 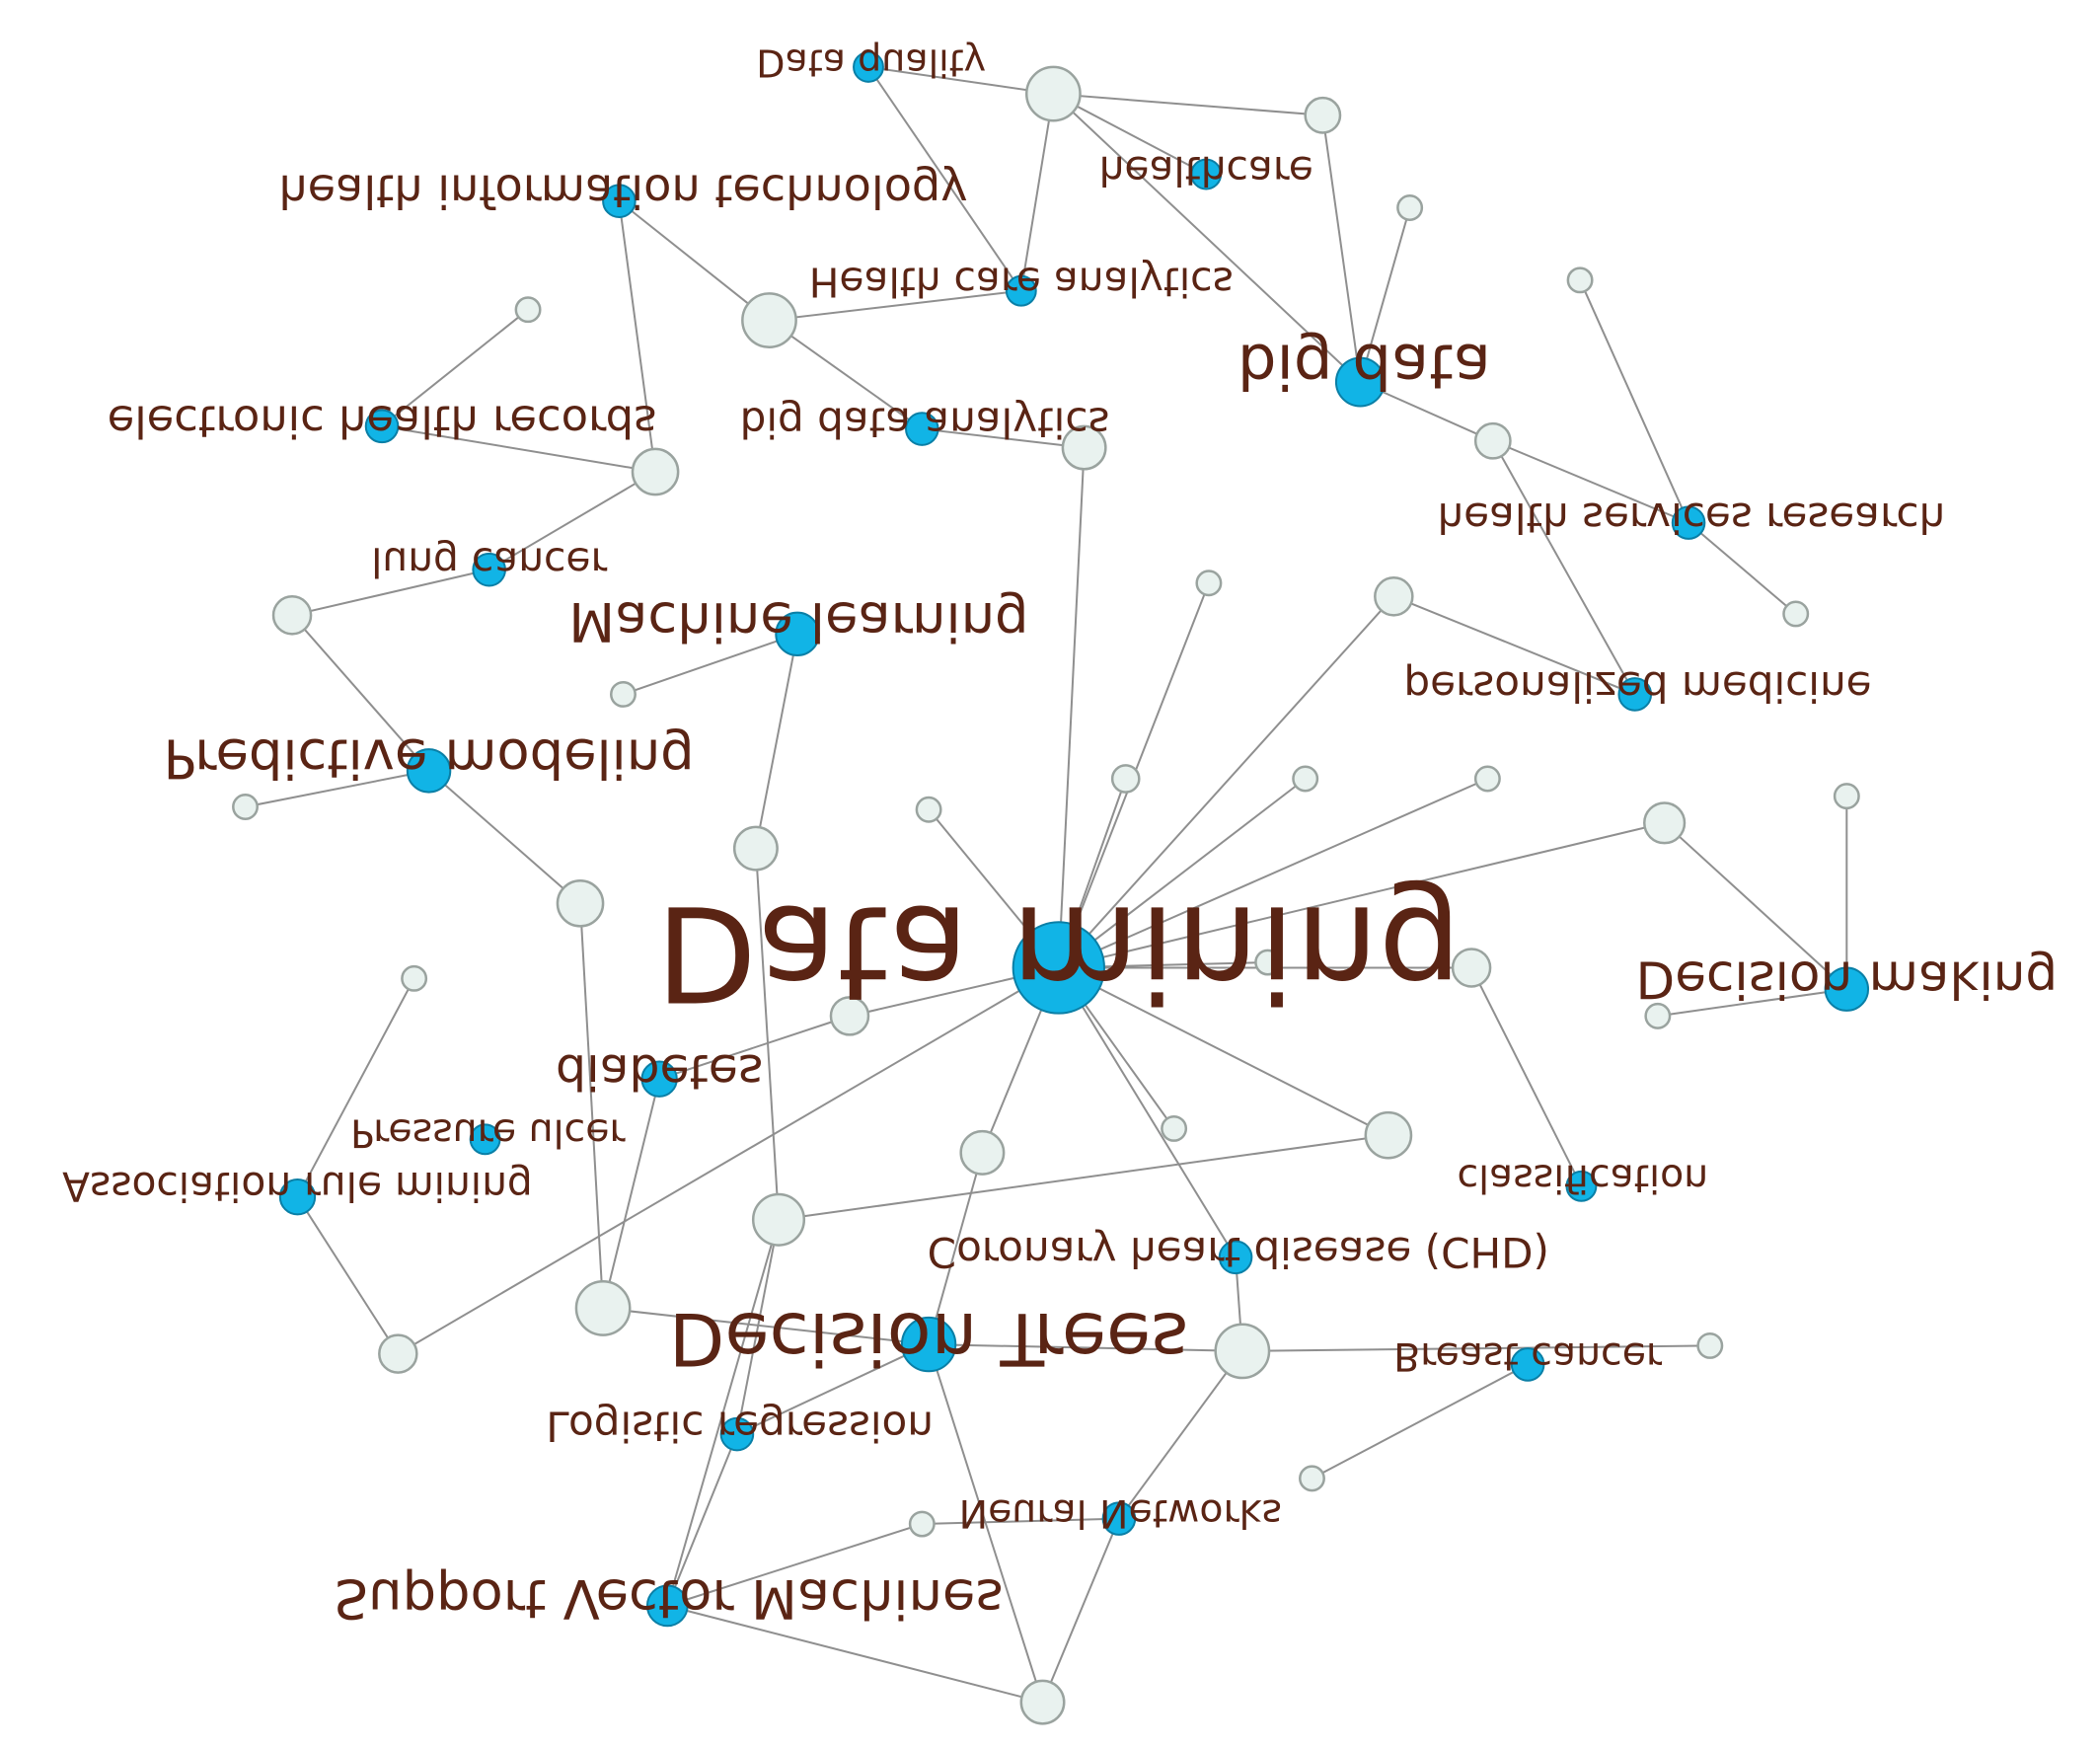 What do you see at coordinates (1042, 1702) in the screenshot?
I see `hub-node-h39` at bounding box center [1042, 1702].